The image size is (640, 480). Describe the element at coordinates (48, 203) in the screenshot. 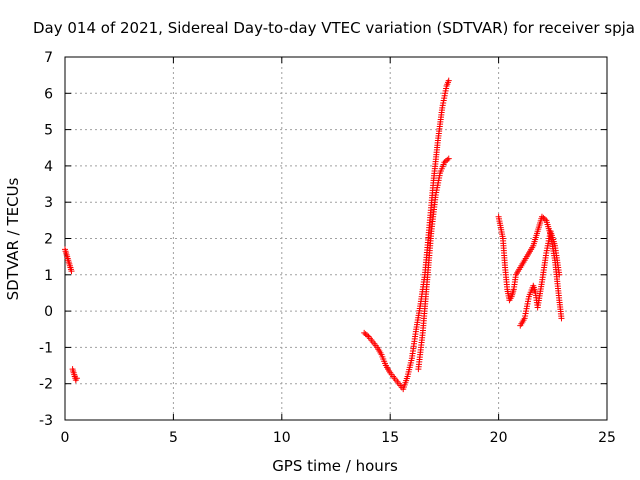

I see `y-tick-label: 3` at that location.